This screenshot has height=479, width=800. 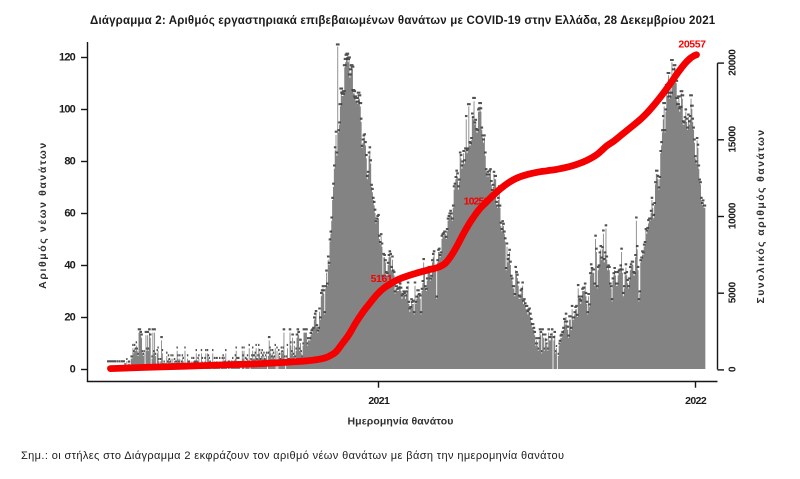 What do you see at coordinates (400, 422) in the screenshot?
I see `svg-text: Ημερομηνία θανάτου` at bounding box center [400, 422].